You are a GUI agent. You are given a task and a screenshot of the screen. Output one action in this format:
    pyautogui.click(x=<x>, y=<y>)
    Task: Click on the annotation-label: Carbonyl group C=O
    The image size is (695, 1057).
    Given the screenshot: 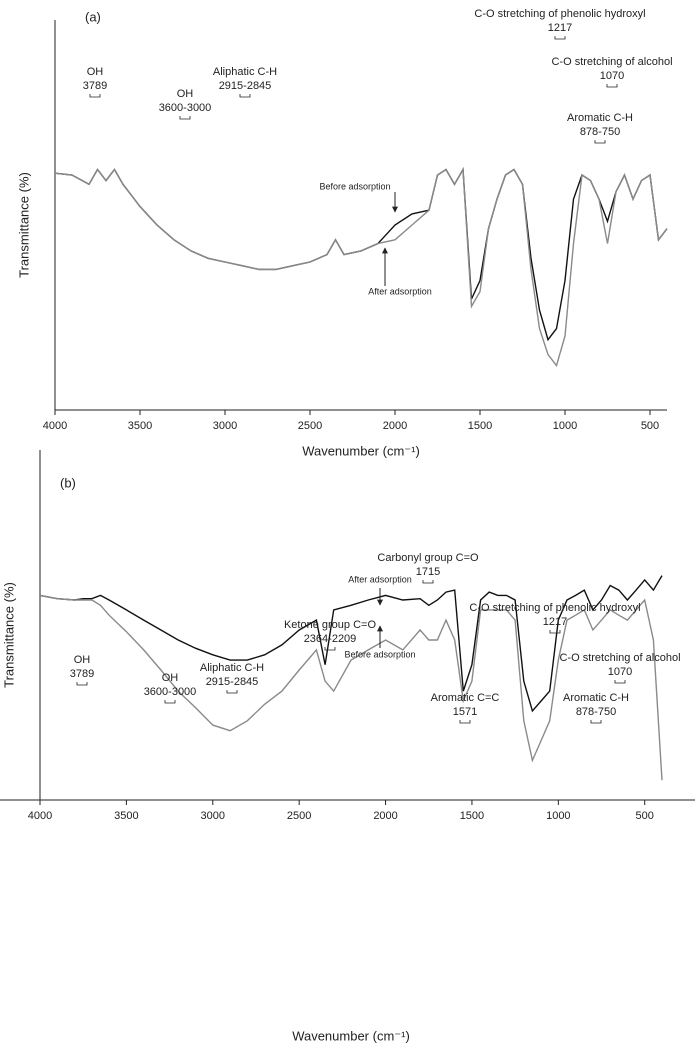 What is the action you would take?
    pyautogui.click(x=428, y=558)
    